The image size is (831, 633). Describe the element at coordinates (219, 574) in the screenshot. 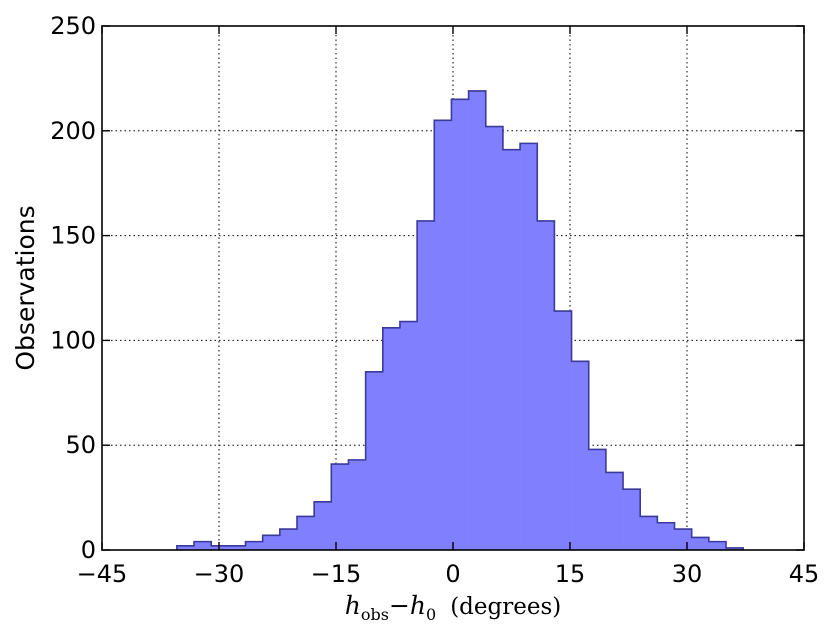

I see `x-tick-label: −30` at that location.